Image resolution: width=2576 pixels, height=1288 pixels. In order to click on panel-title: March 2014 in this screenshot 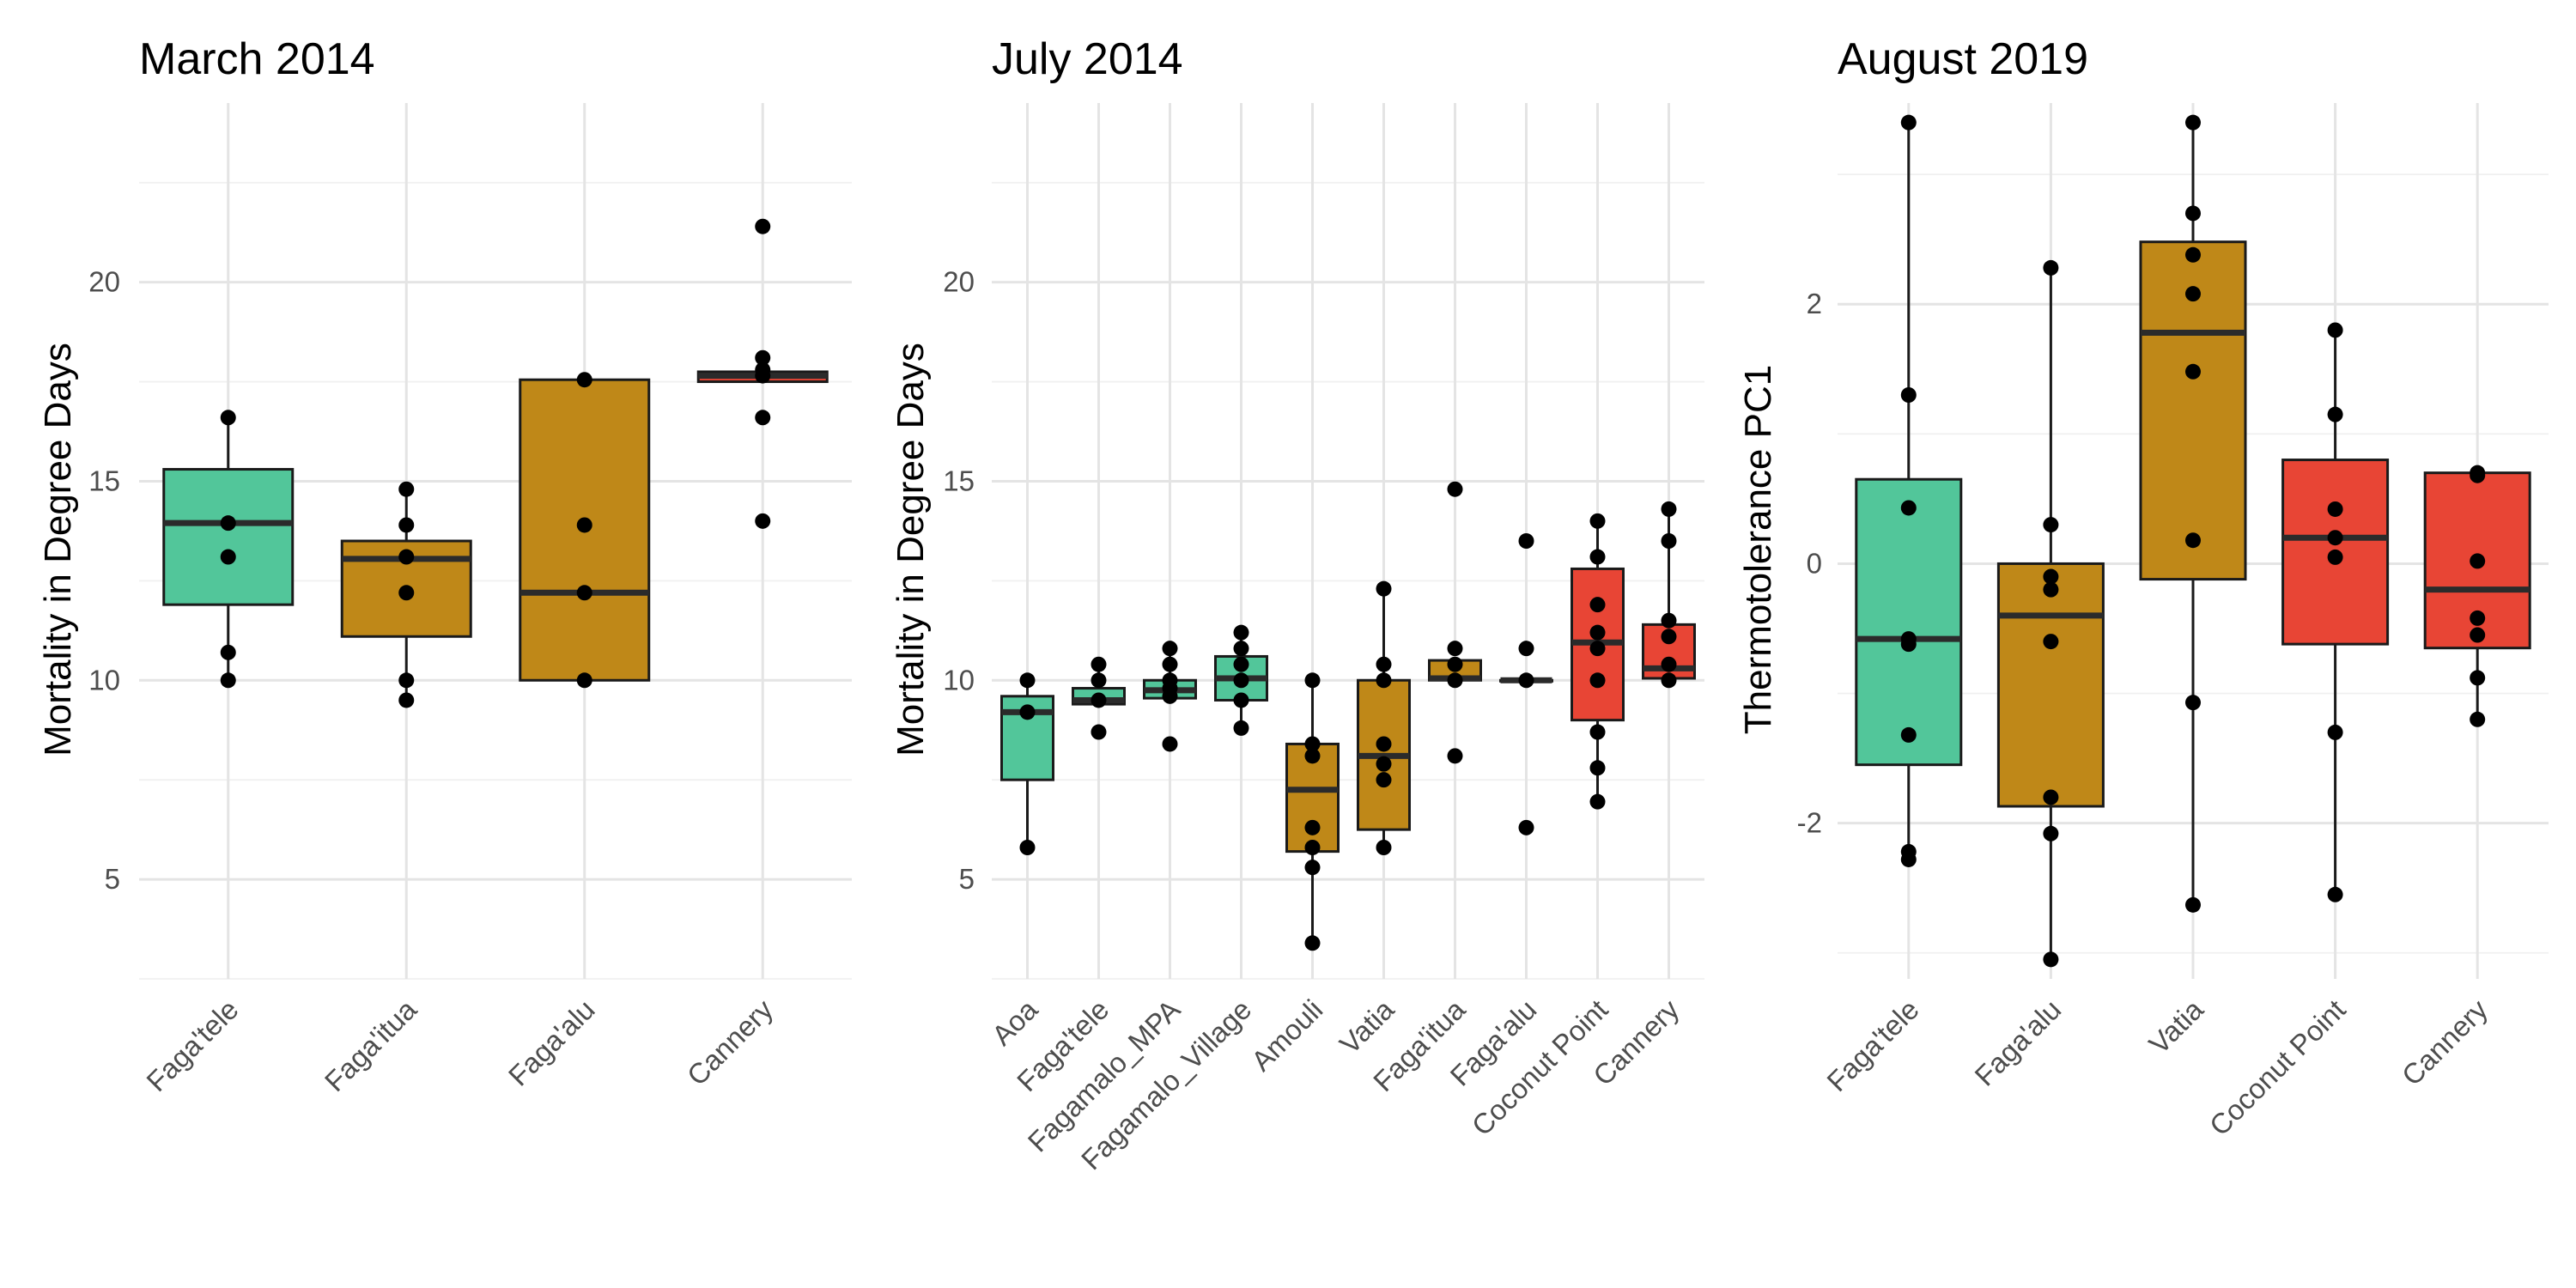, I will do `click(257, 59)`.